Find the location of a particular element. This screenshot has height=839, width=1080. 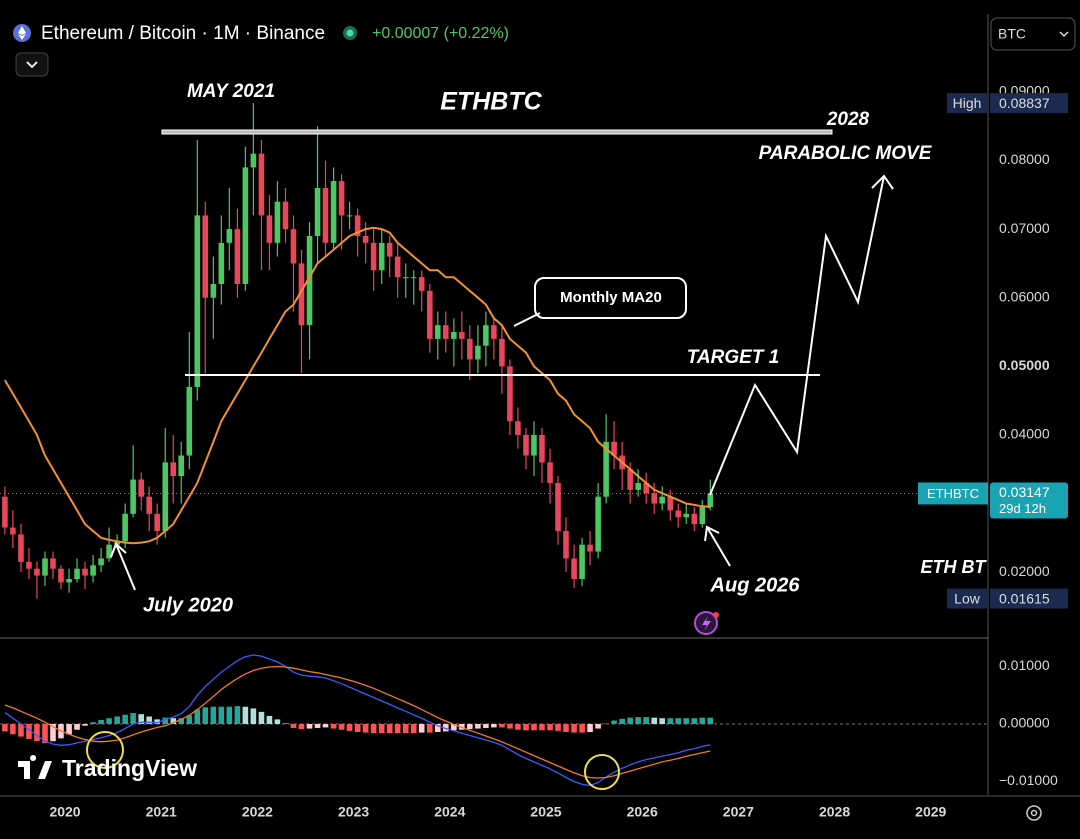

macd-tick-label: −0.01000 is located at coordinates (1028, 780).